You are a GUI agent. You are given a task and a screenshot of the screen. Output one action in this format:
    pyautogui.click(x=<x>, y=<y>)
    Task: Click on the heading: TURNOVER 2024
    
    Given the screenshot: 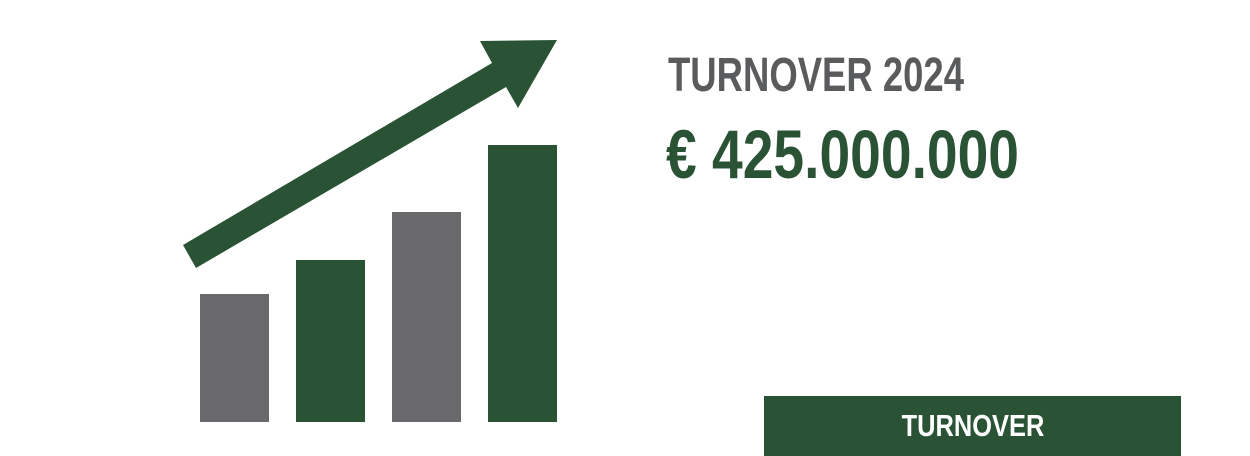 What is the action you would take?
    pyautogui.click(x=816, y=75)
    